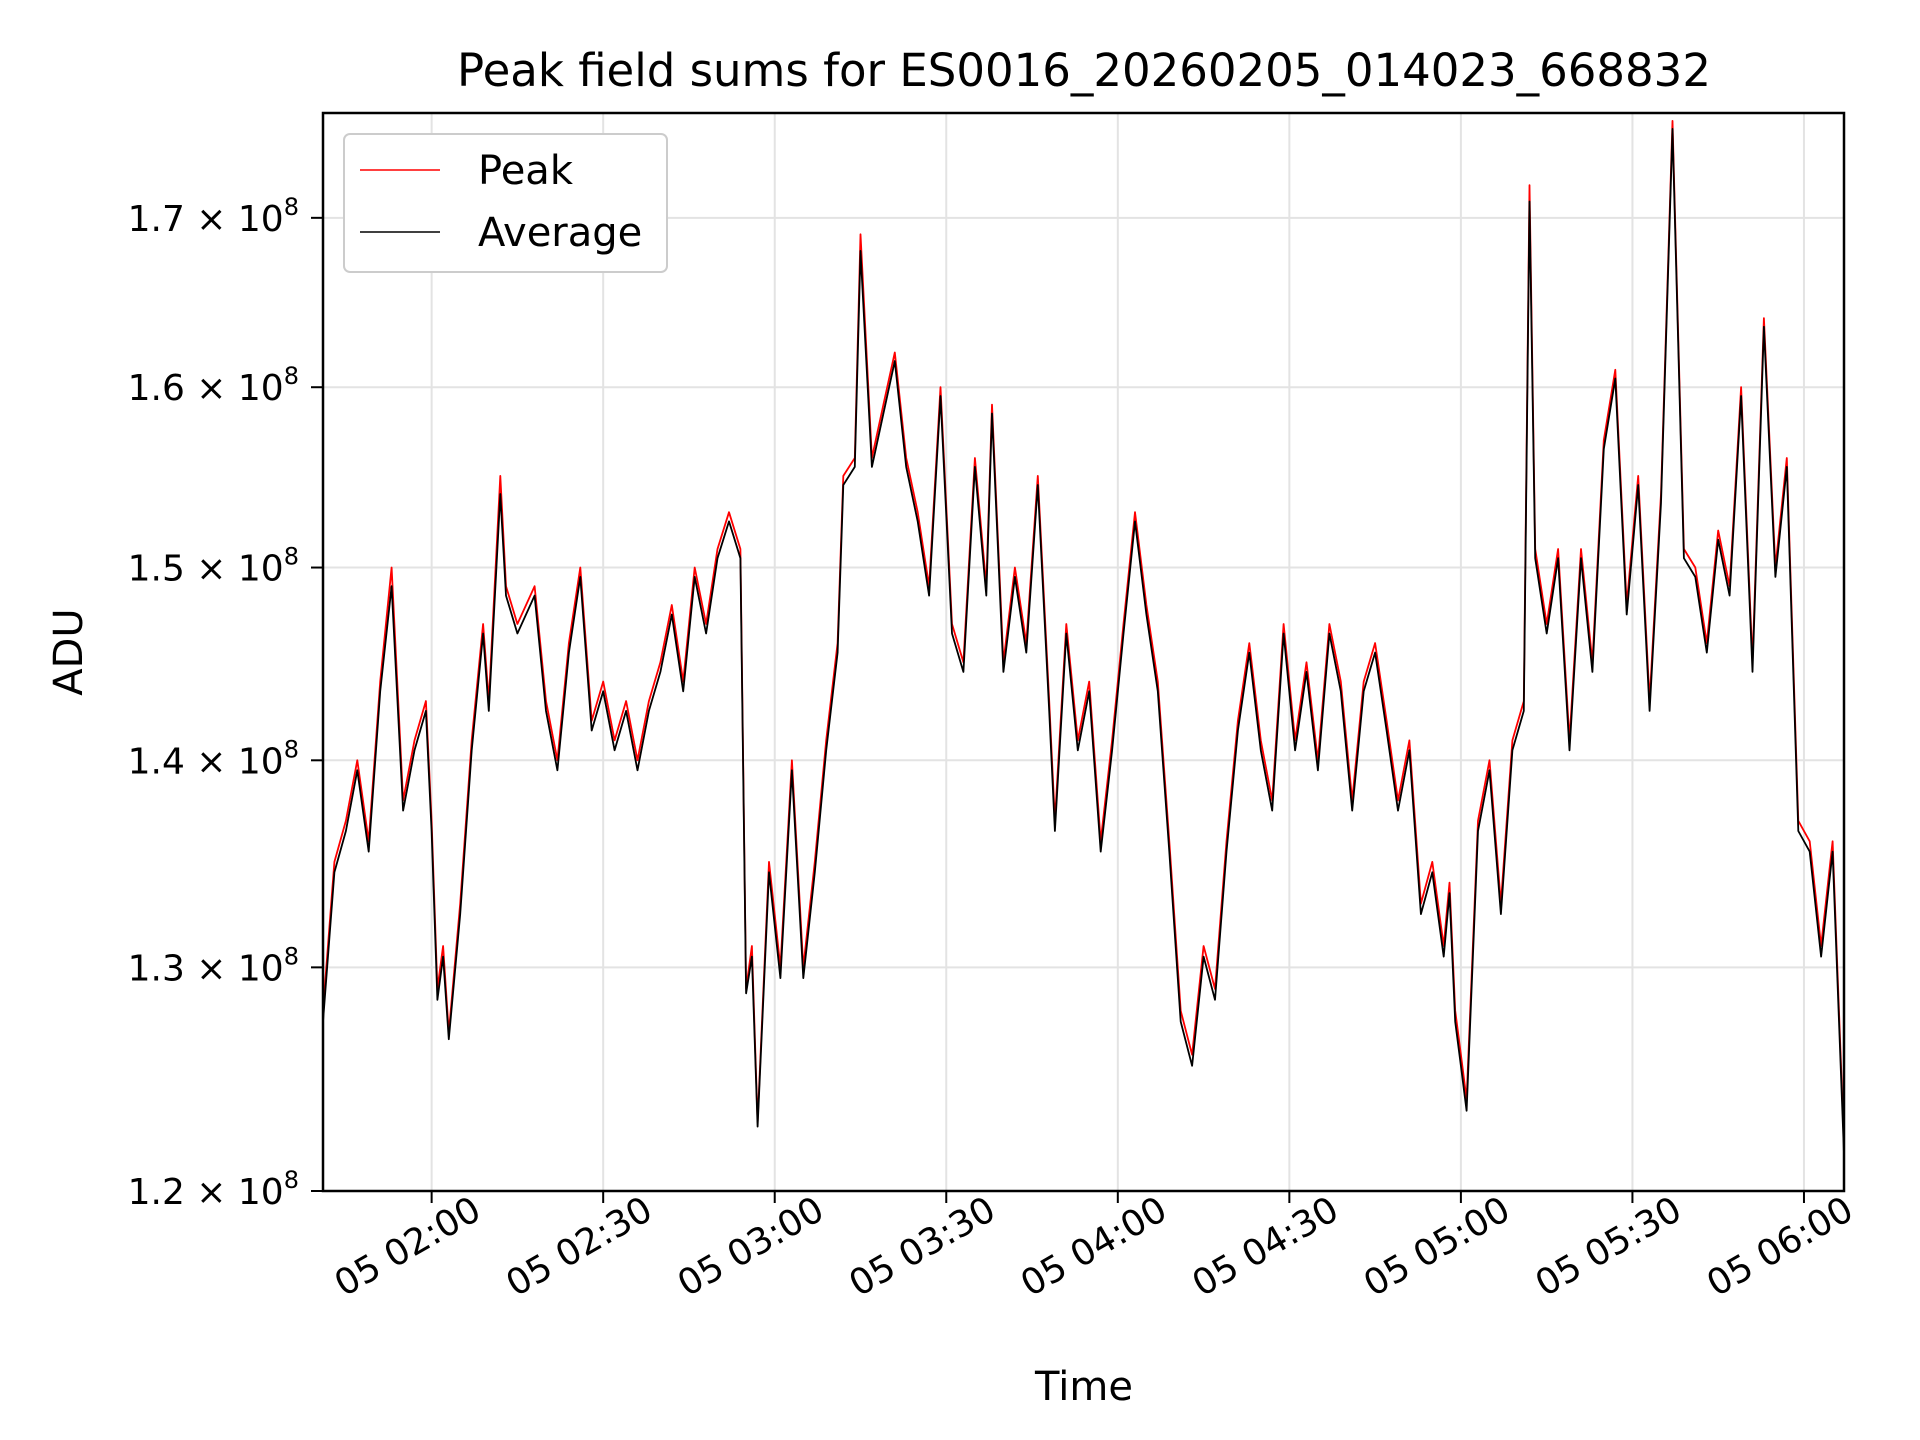  I want to click on y-tick-label: 1.2 × 108, so click(213, 1189).